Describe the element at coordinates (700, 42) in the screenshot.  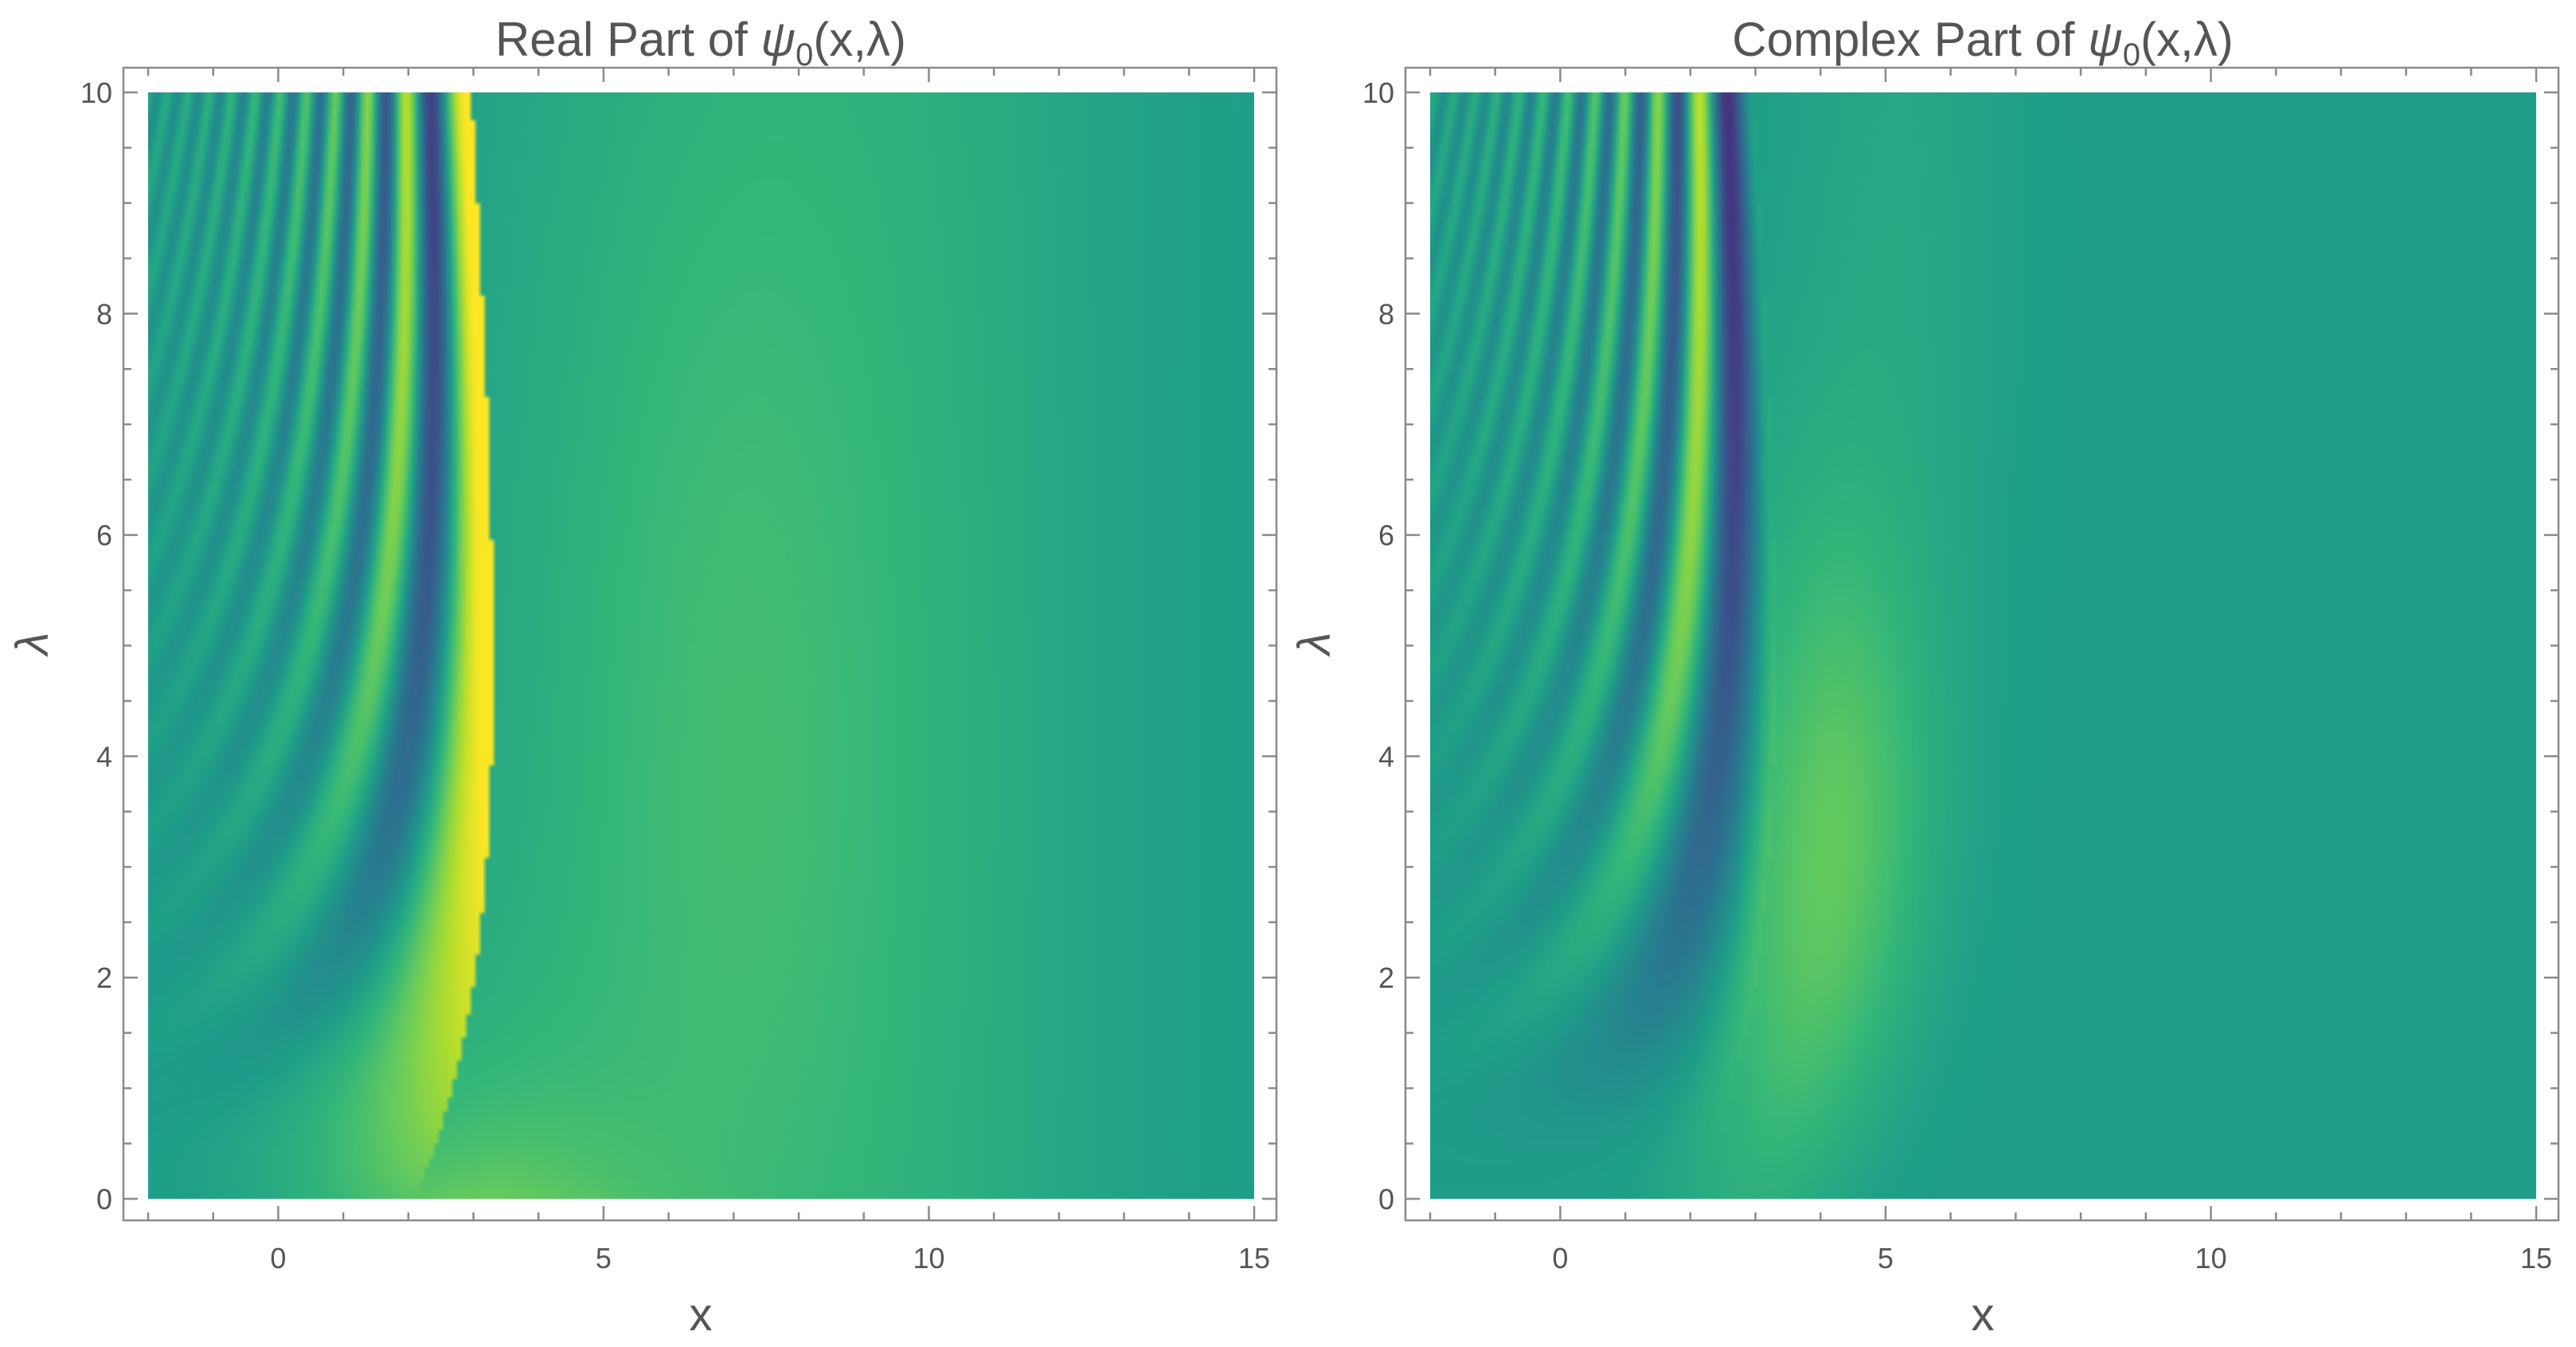
I see `chart-title: Real Part of ψ0(x,λ)` at that location.